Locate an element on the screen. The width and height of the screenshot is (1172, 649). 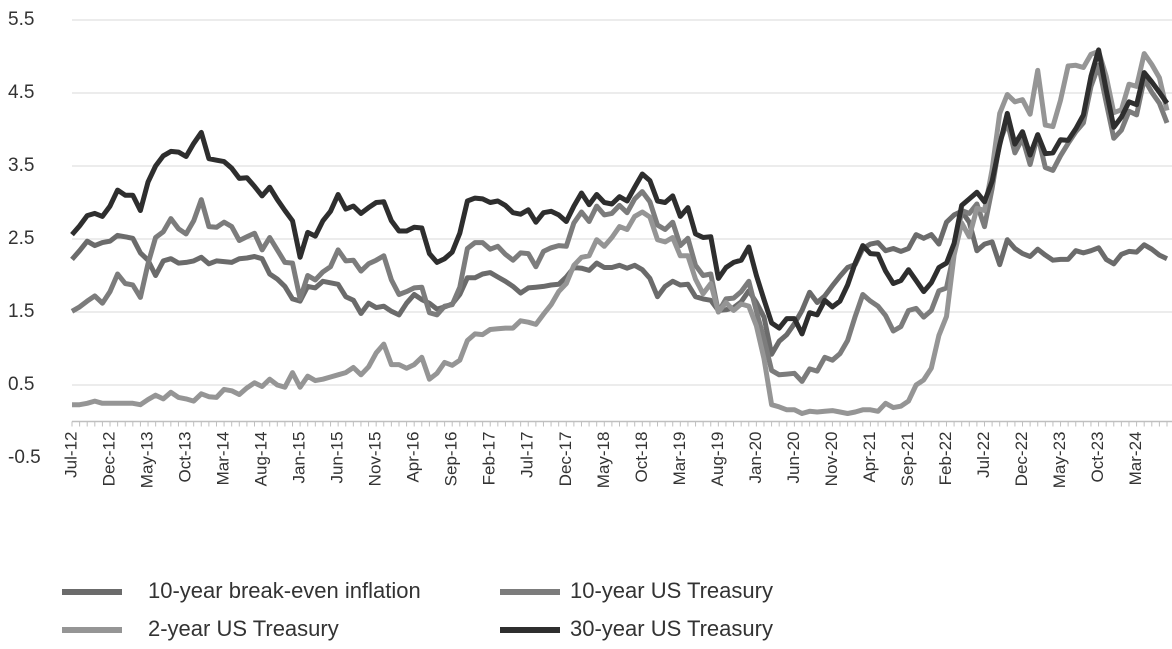
x-tick-label: Jan-15 is located at coordinates (299, 458).